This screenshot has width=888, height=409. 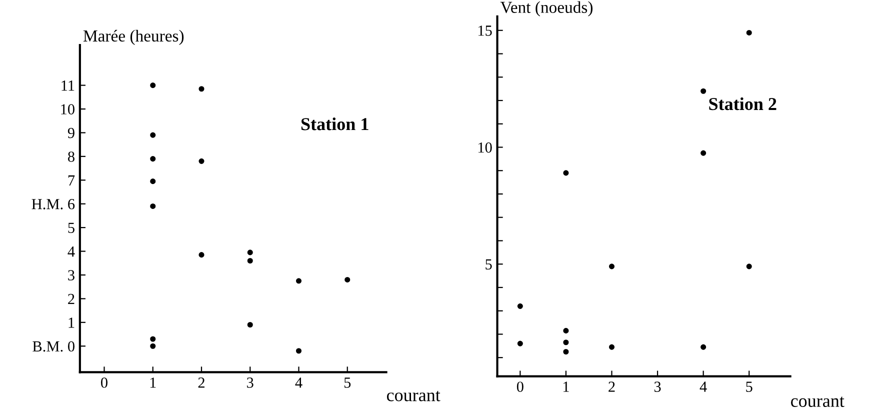 What do you see at coordinates (133, 37) in the screenshot?
I see `y-axis-title: Marée (heures)` at bounding box center [133, 37].